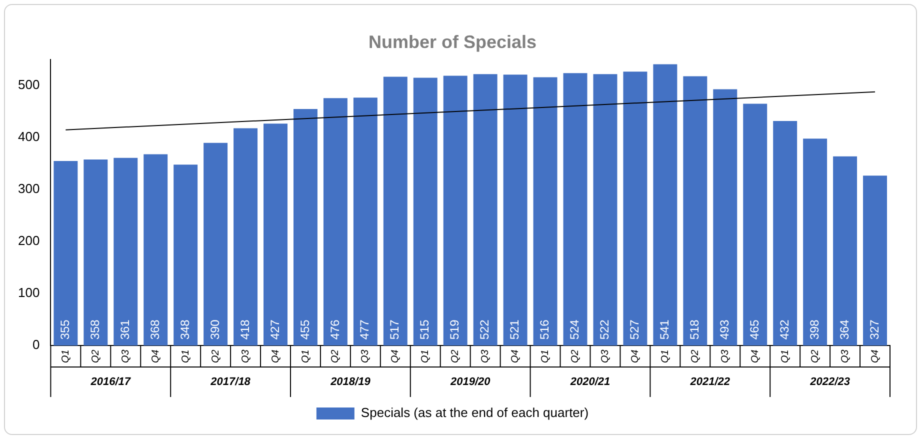 The width and height of the screenshot is (921, 439). I want to click on data-label: 518, so click(694, 329).